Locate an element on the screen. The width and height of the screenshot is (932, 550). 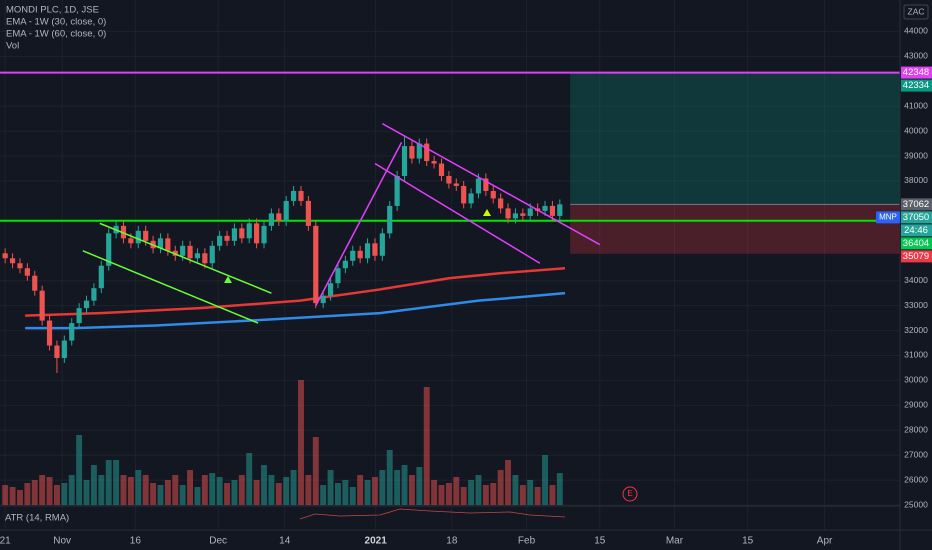
legend-entry: EMA - 1W (60, close, 0) is located at coordinates (56, 34).